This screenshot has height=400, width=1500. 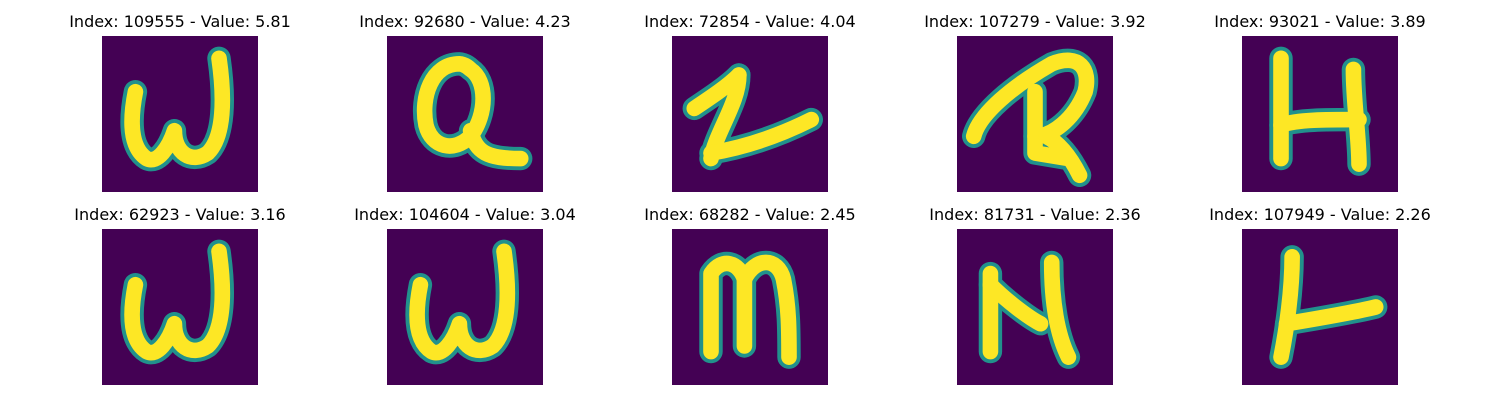 I want to click on image-panel: Index: 62923 - Value: 3.16, so click(x=180, y=300).